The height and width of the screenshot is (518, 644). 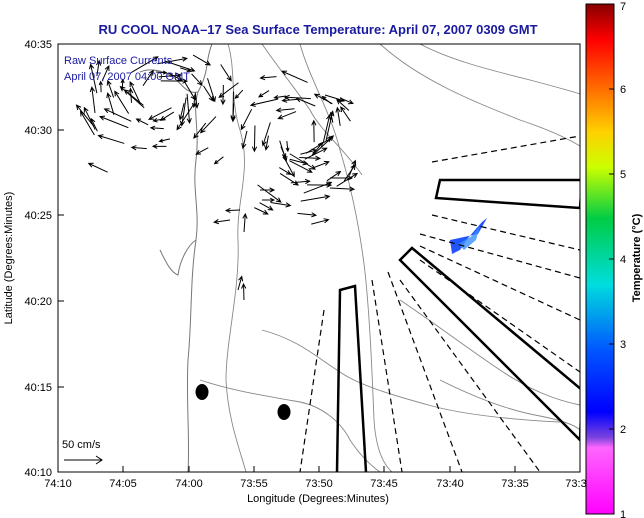 I want to click on colorbar-tick-label: 1, so click(x=623, y=513).